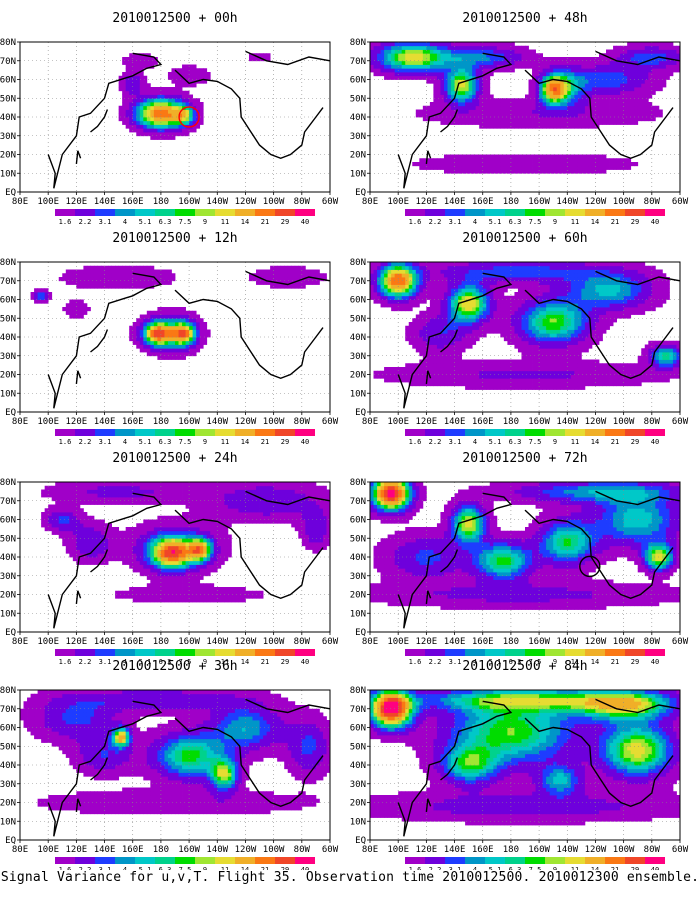 Image resolution: width=700 pixels, height=900 pixels. What do you see at coordinates (145, 442) in the screenshot?
I see `colorbar-label: 5.1` at bounding box center [145, 442].